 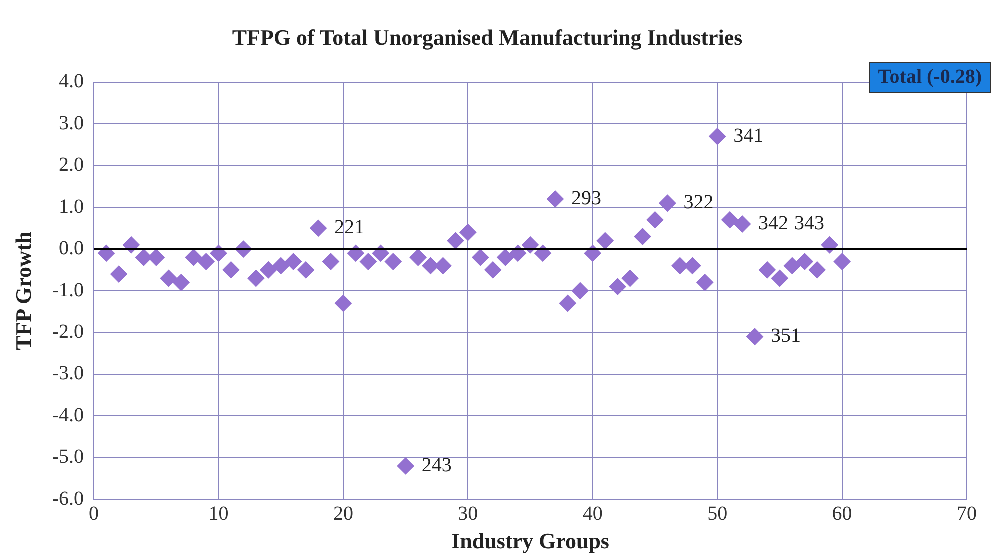 I want to click on x-axis-title: Industry Groups, so click(x=531, y=541).